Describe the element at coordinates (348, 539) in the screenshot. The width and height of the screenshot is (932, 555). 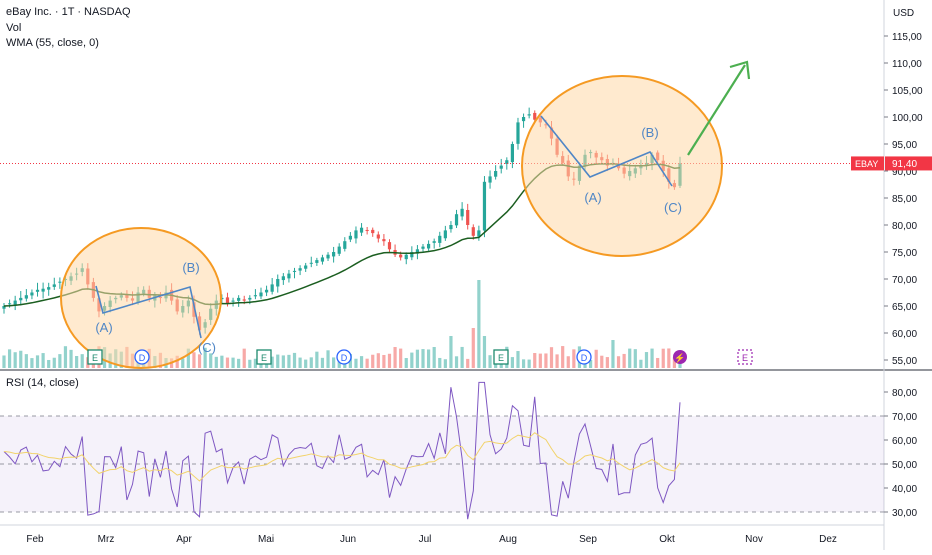
I see `month-tick-label: Jun` at that location.